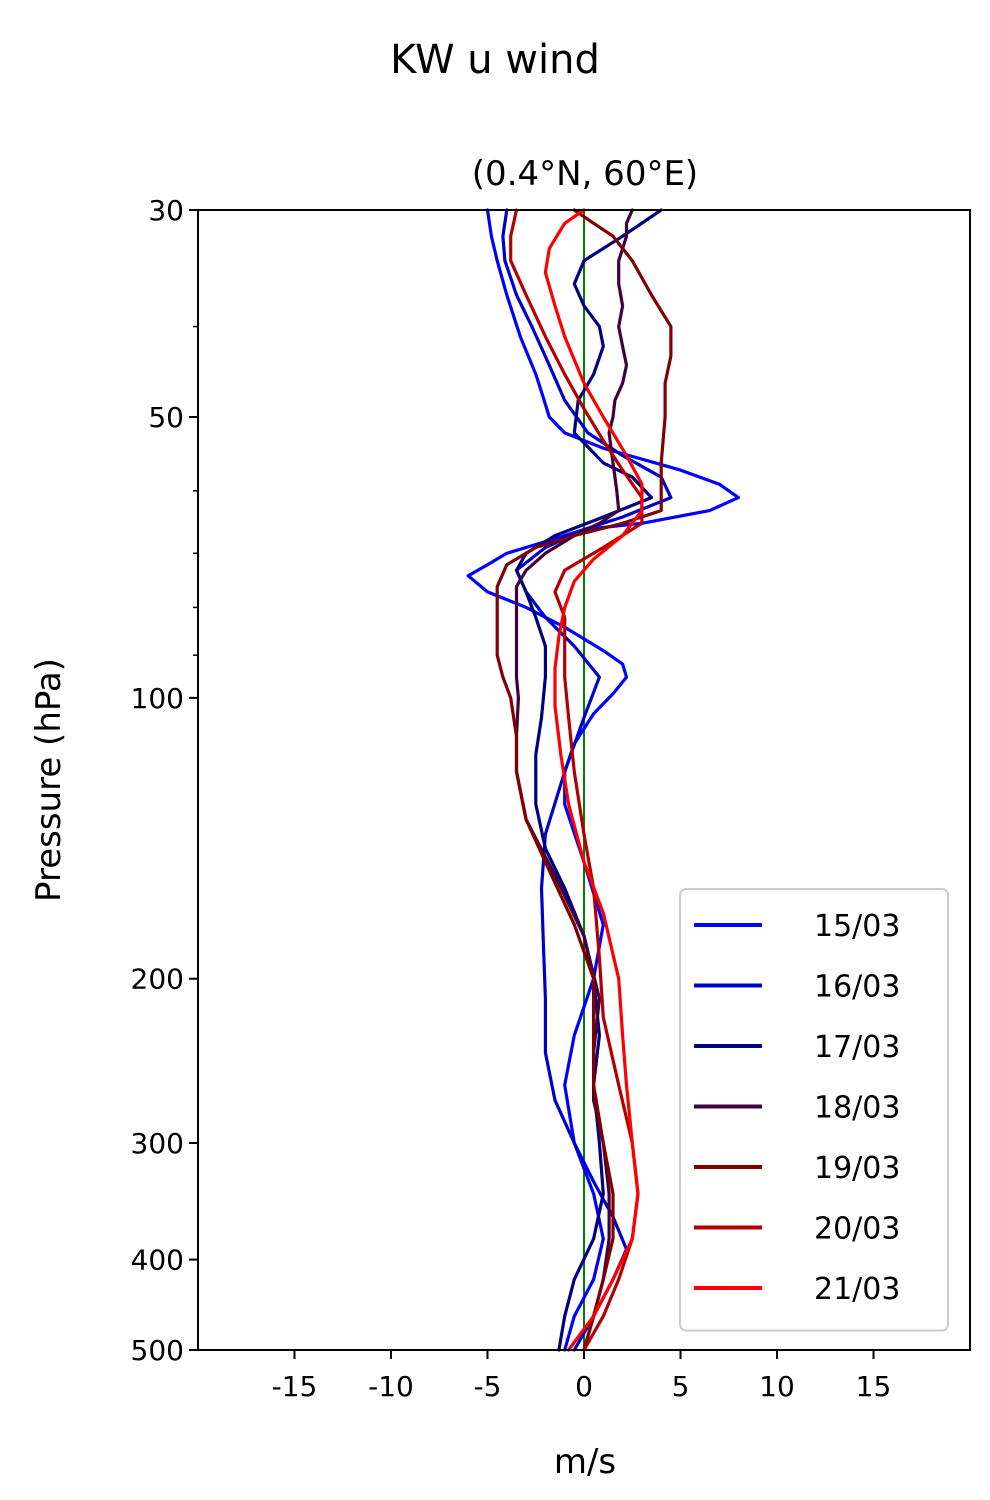 The image size is (990, 1500). I want to click on y-tick-label: 30, so click(166, 210).